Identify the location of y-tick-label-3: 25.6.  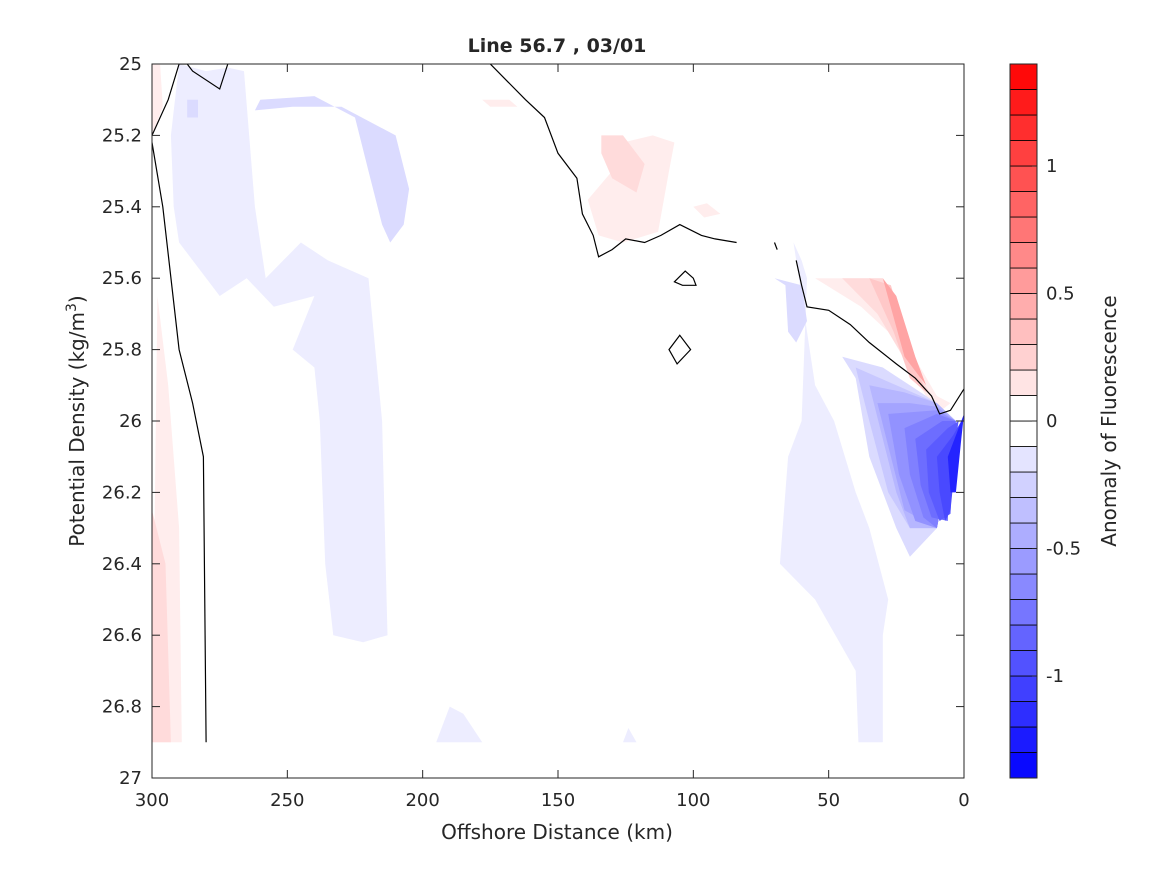
(122, 278).